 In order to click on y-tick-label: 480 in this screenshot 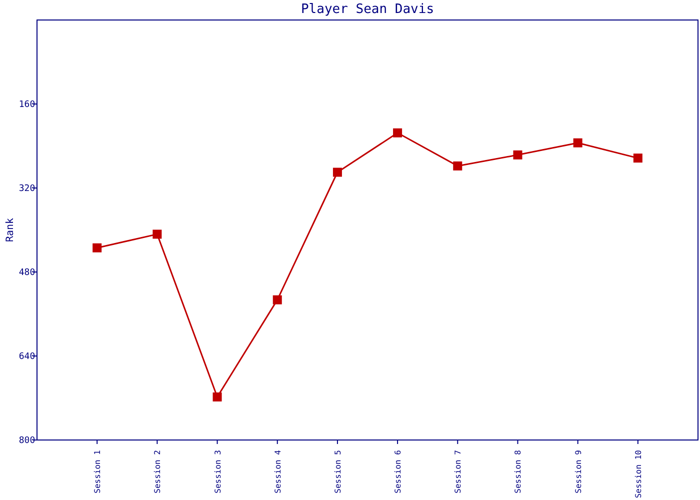, I will do `click(27, 273)`.